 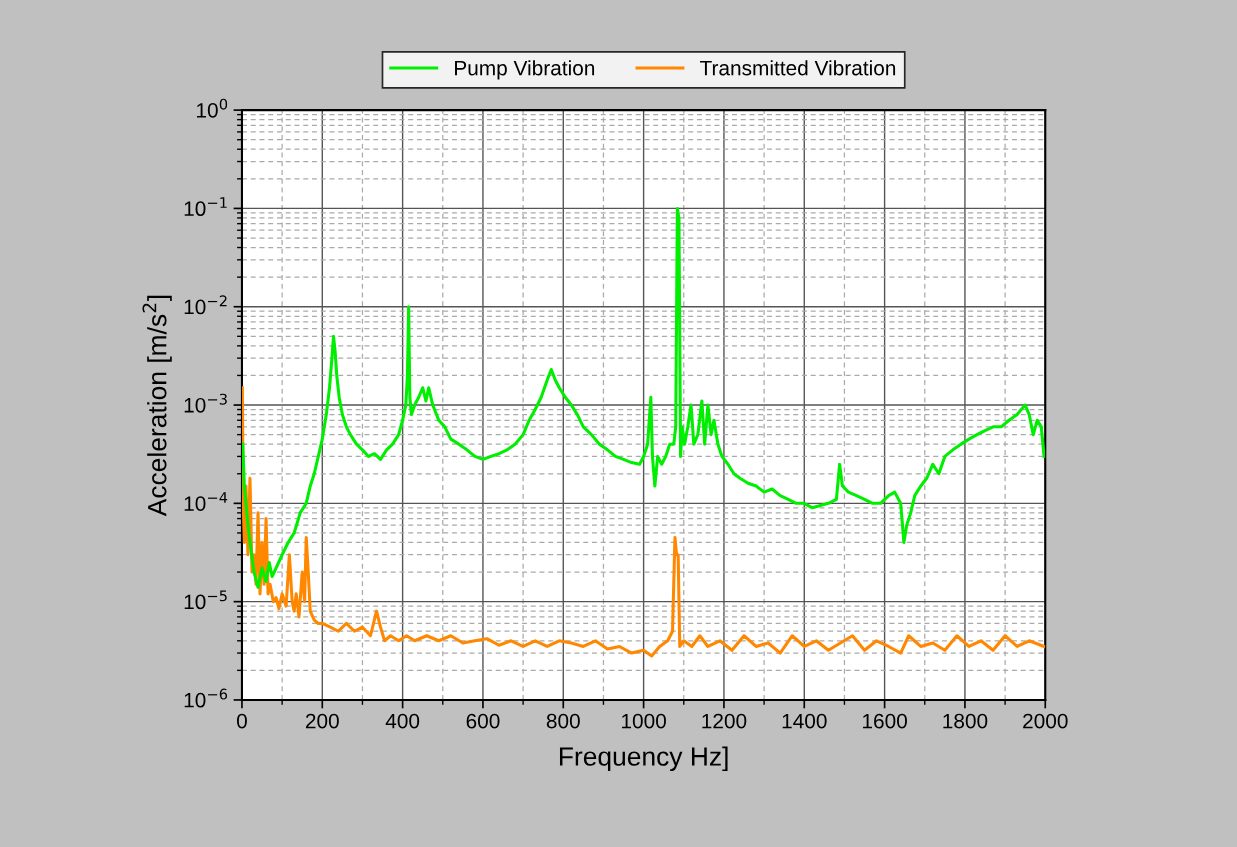 I want to click on x-tick-label: 800, so click(x=563, y=721).